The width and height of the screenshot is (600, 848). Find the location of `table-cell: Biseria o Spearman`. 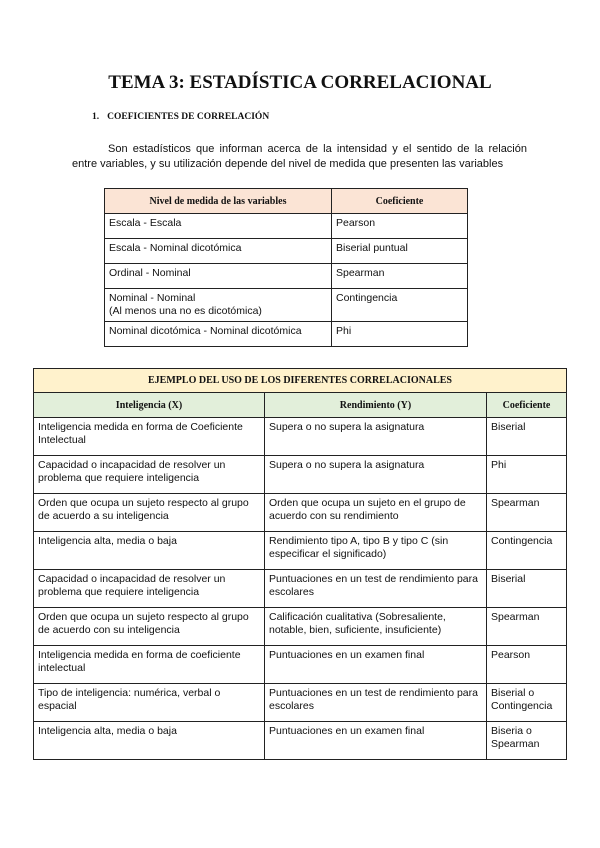

table-cell: Biseria o Spearman is located at coordinates (526, 740).